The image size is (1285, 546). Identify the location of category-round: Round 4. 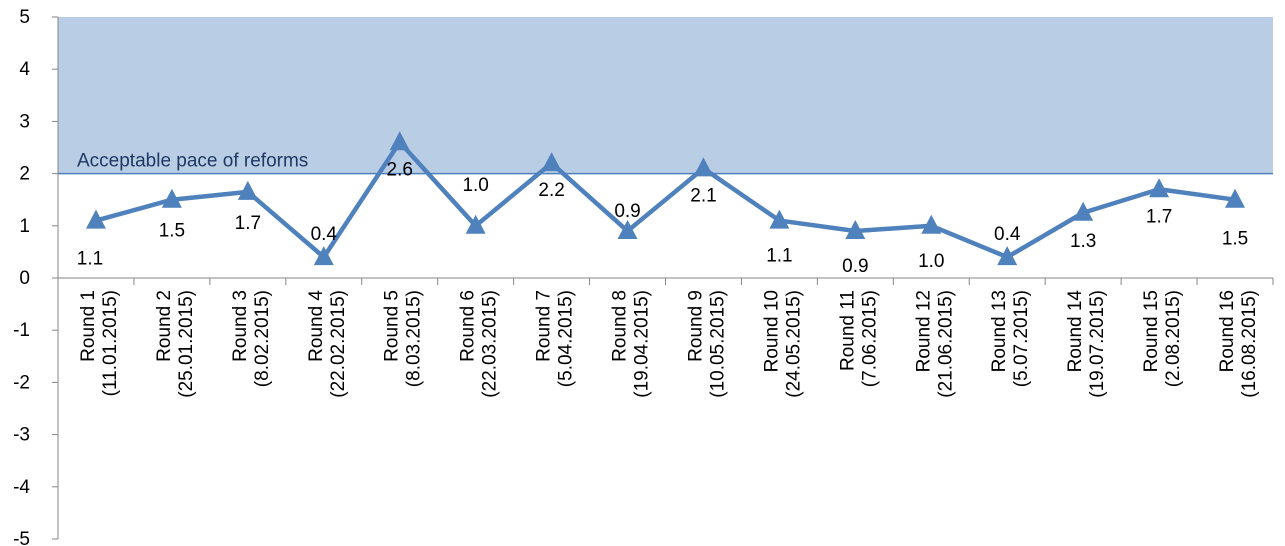
(316, 326).